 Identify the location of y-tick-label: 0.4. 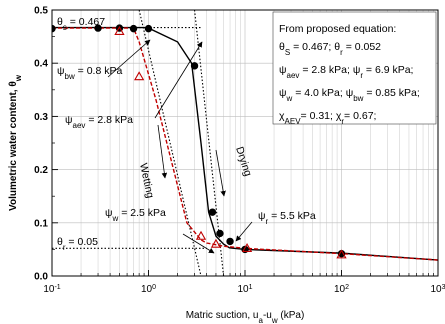
(41, 64).